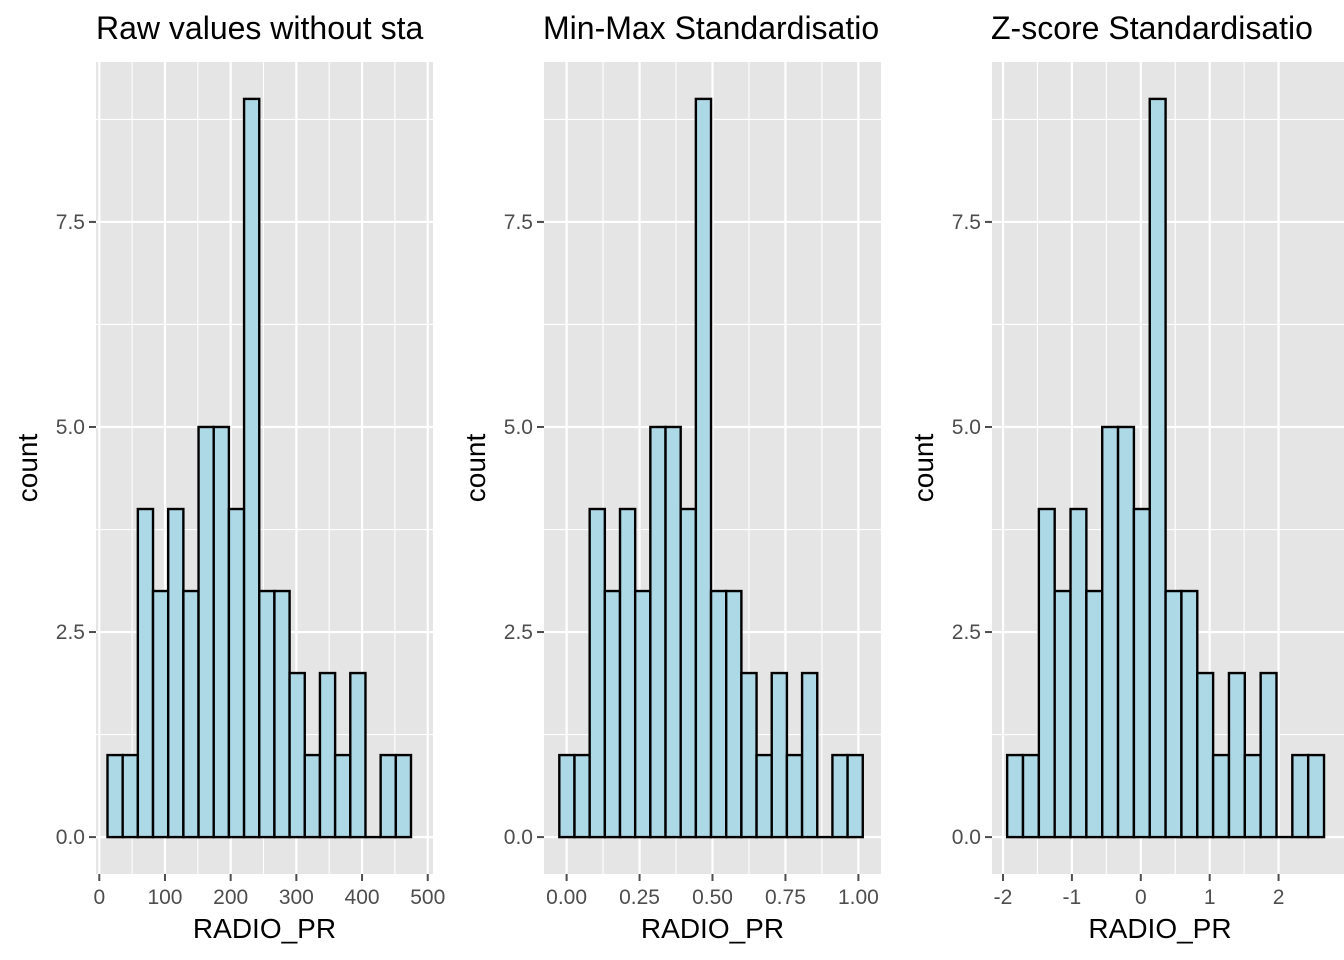  Describe the element at coordinates (711, 28) in the screenshot. I see `panel-title: Min-Max Standardisatio` at that location.